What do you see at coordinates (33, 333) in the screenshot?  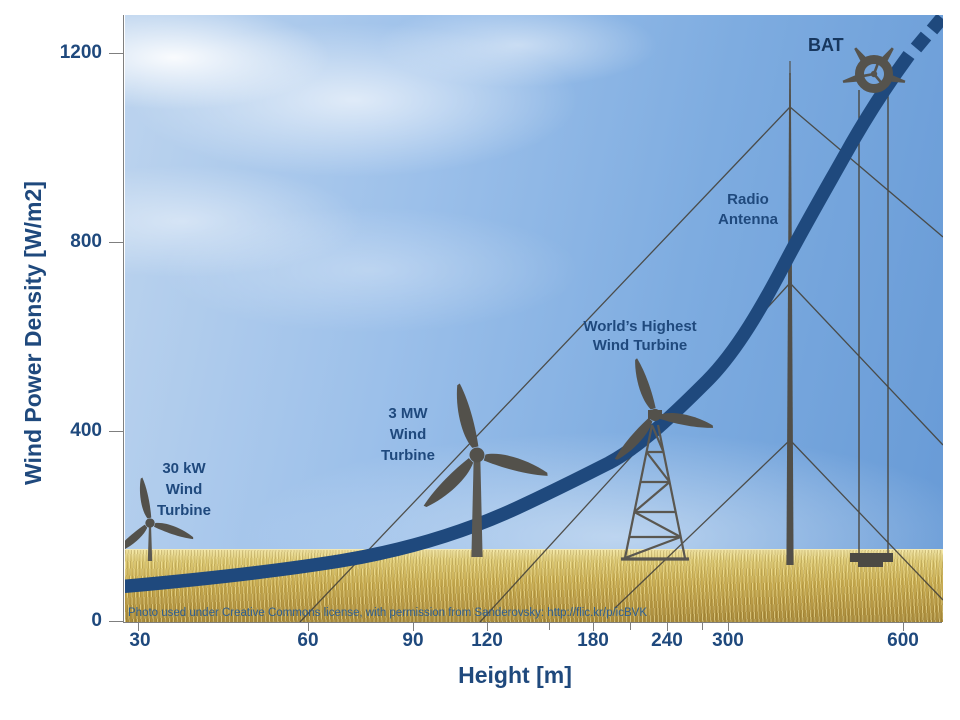 I see `y-axis-title: Wind Power Density [W/m2]` at bounding box center [33, 333].